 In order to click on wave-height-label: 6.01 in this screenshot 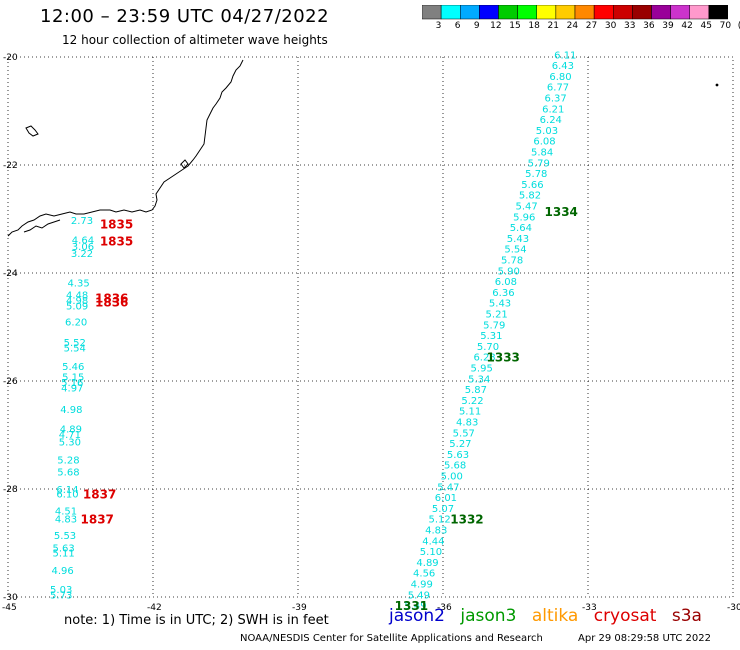, I will do `click(446, 498)`.